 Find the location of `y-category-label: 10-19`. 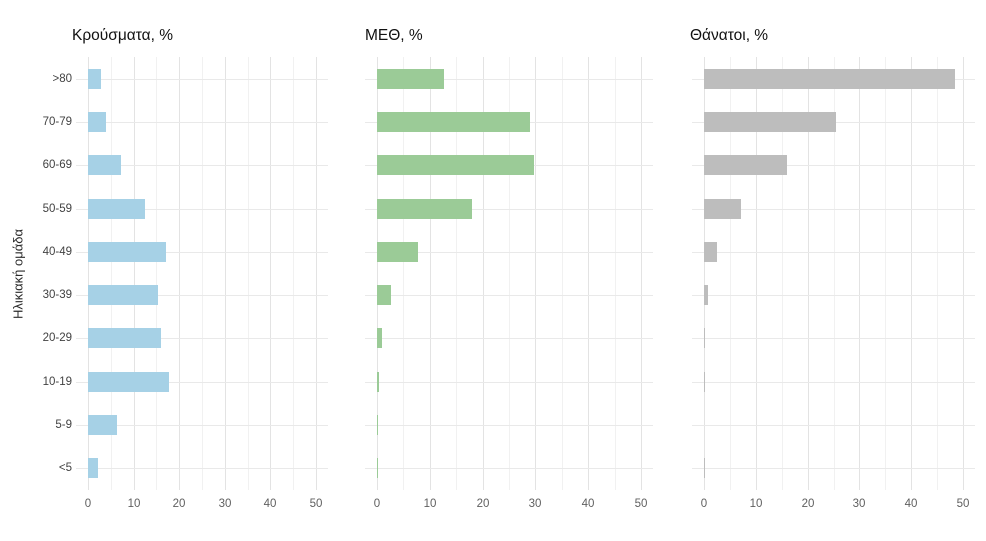

y-category-label: 10-19 is located at coordinates (57, 382).